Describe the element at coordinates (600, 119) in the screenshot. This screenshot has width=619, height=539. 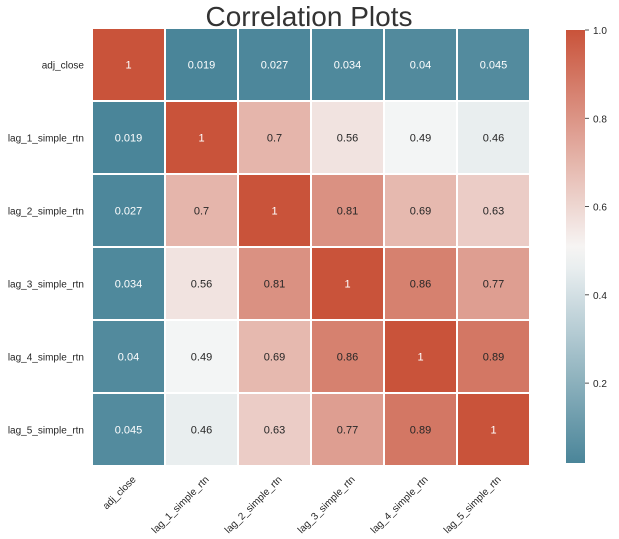
I see `colorbar-tick-label: 0.8` at that location.